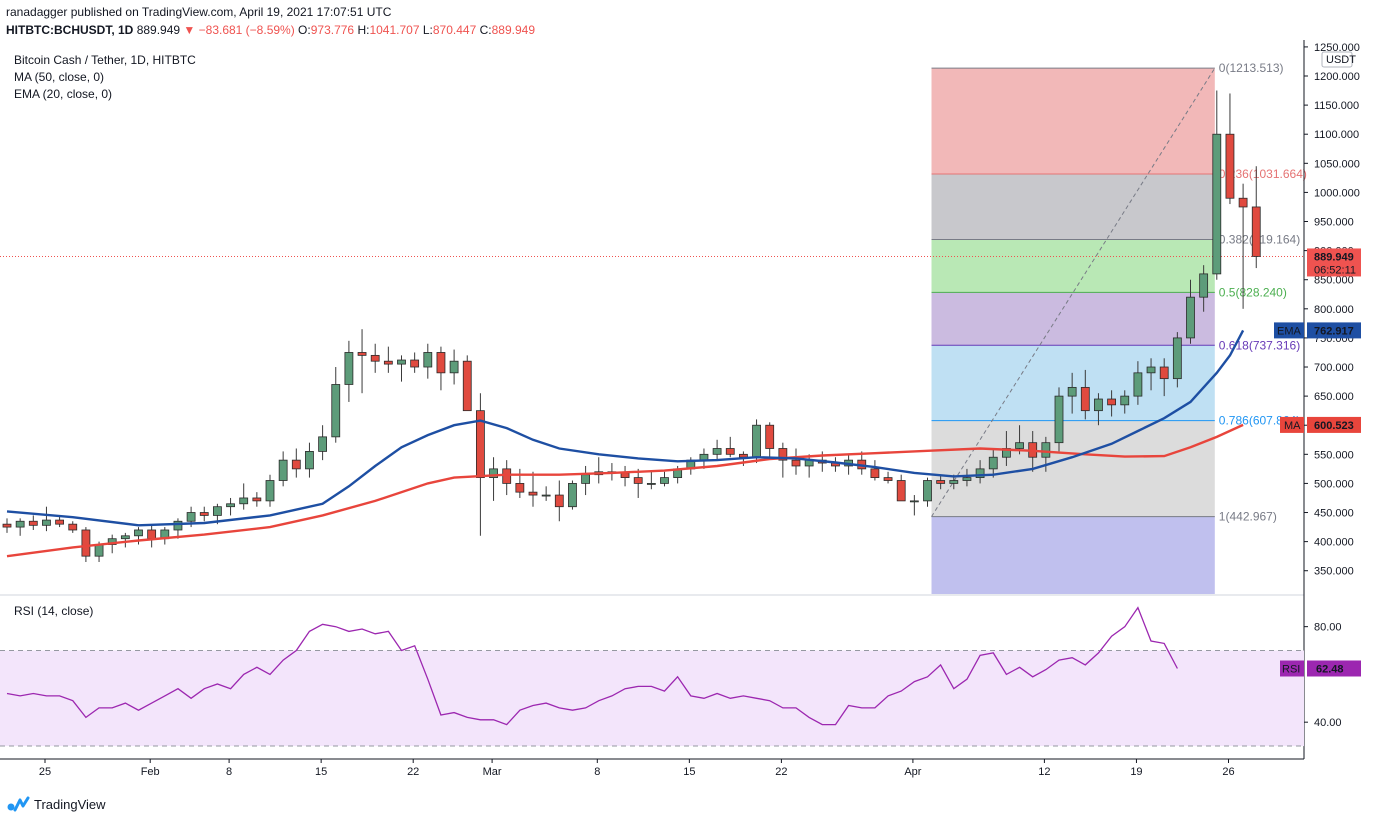  I want to click on currency-badge-box, so click(1337, 59).